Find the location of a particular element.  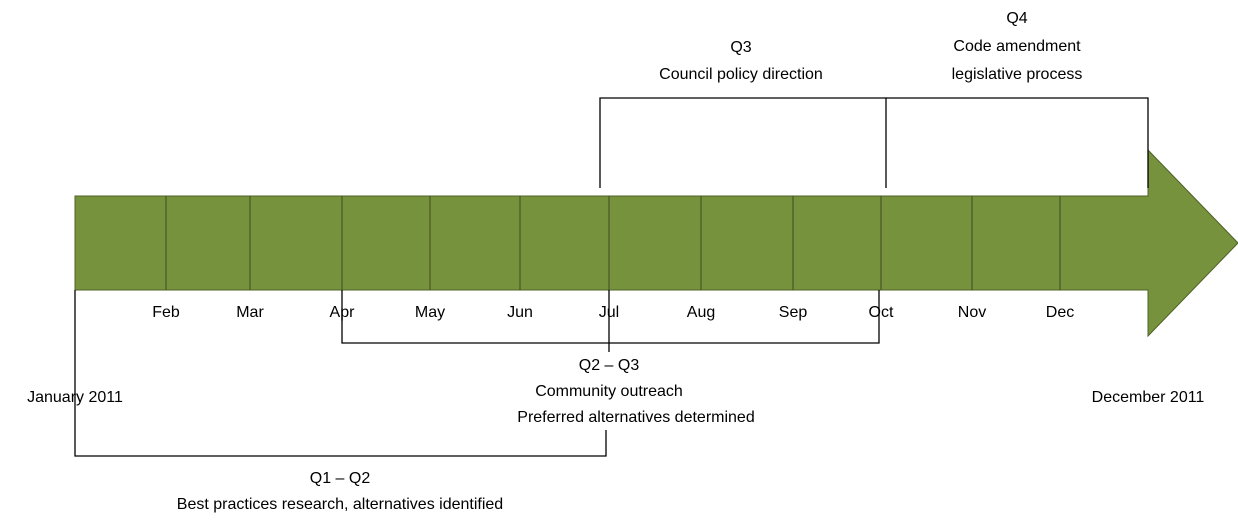

month-label: Jun is located at coordinates (520, 312).